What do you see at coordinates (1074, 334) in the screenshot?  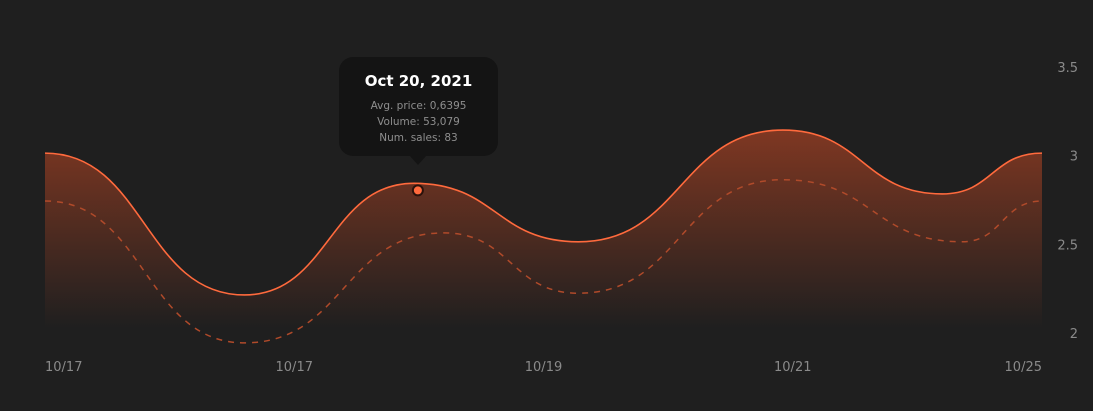 I see `y-tick-label: 2` at bounding box center [1074, 334].